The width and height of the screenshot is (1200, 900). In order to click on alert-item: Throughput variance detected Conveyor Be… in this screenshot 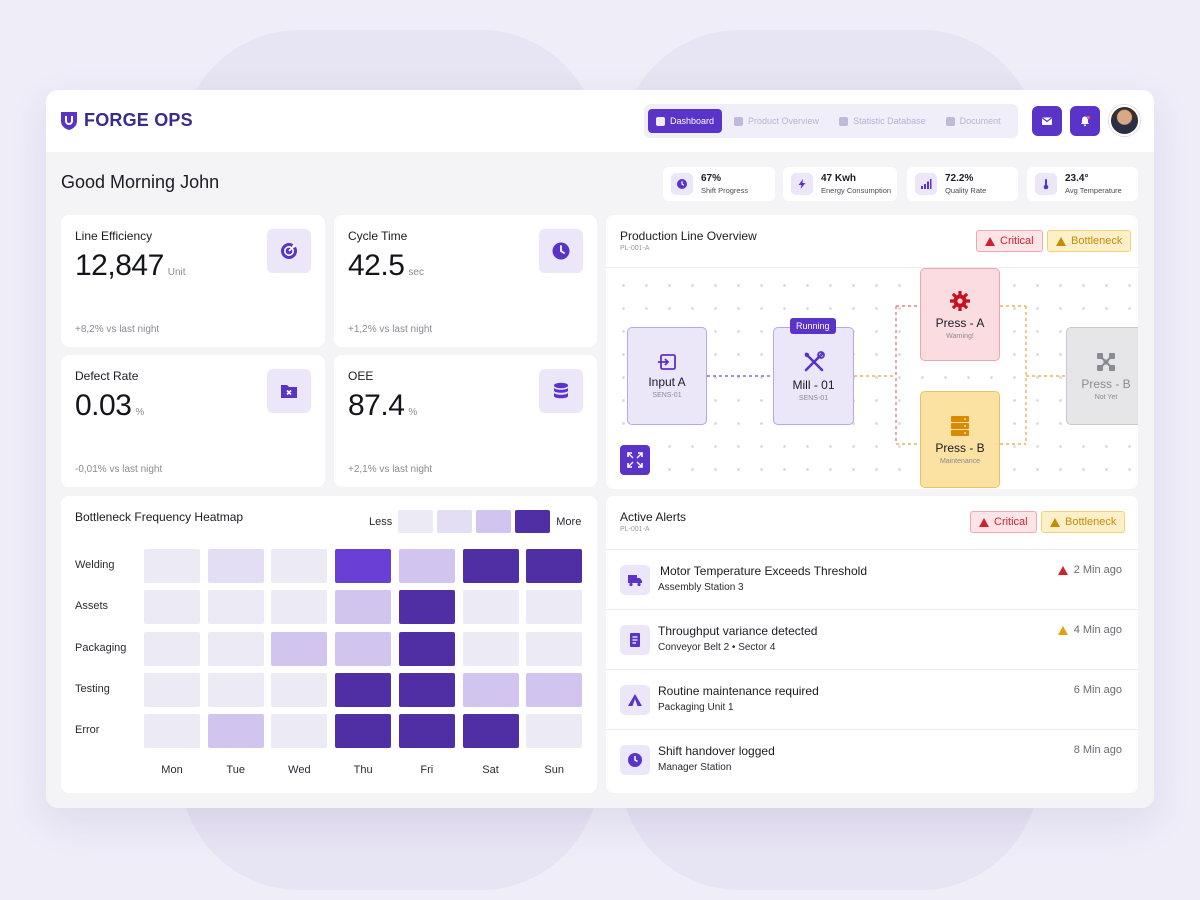, I will do `click(872, 639)`.